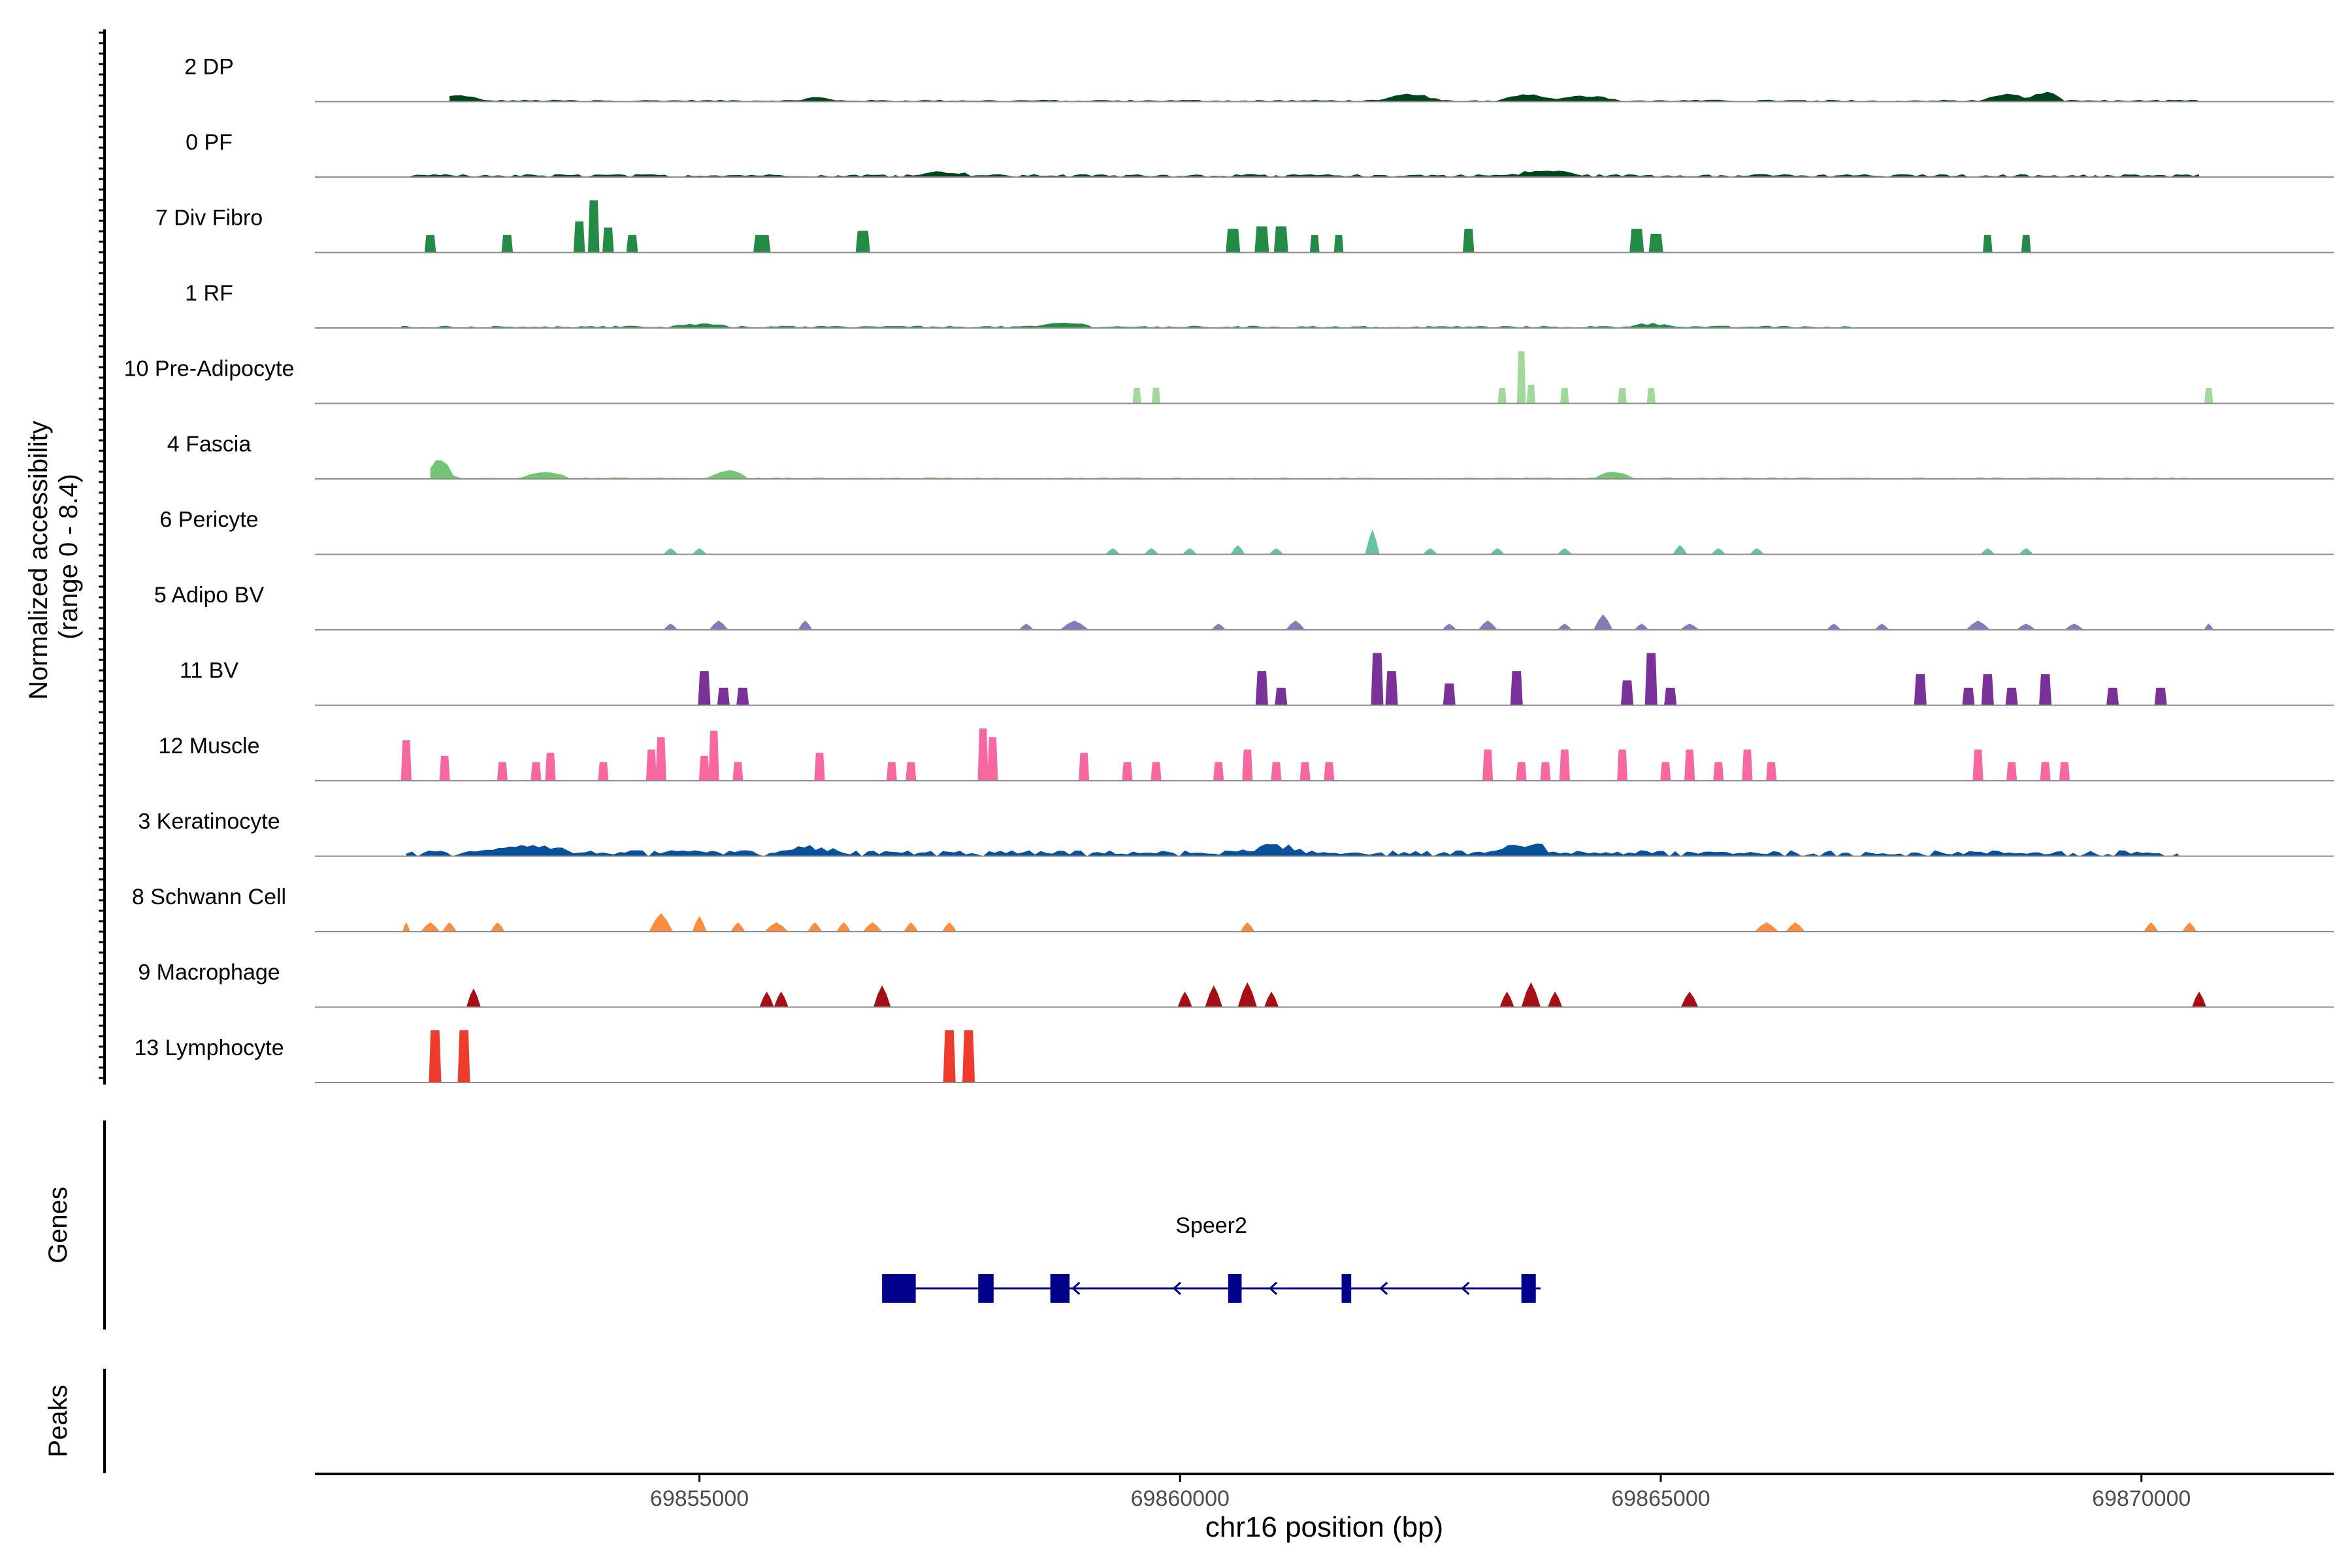 This screenshot has width=2352, height=1568. What do you see at coordinates (209, 897) in the screenshot?
I see `track-label-8-schwann-cell: 8 Schwann Cell` at bounding box center [209, 897].